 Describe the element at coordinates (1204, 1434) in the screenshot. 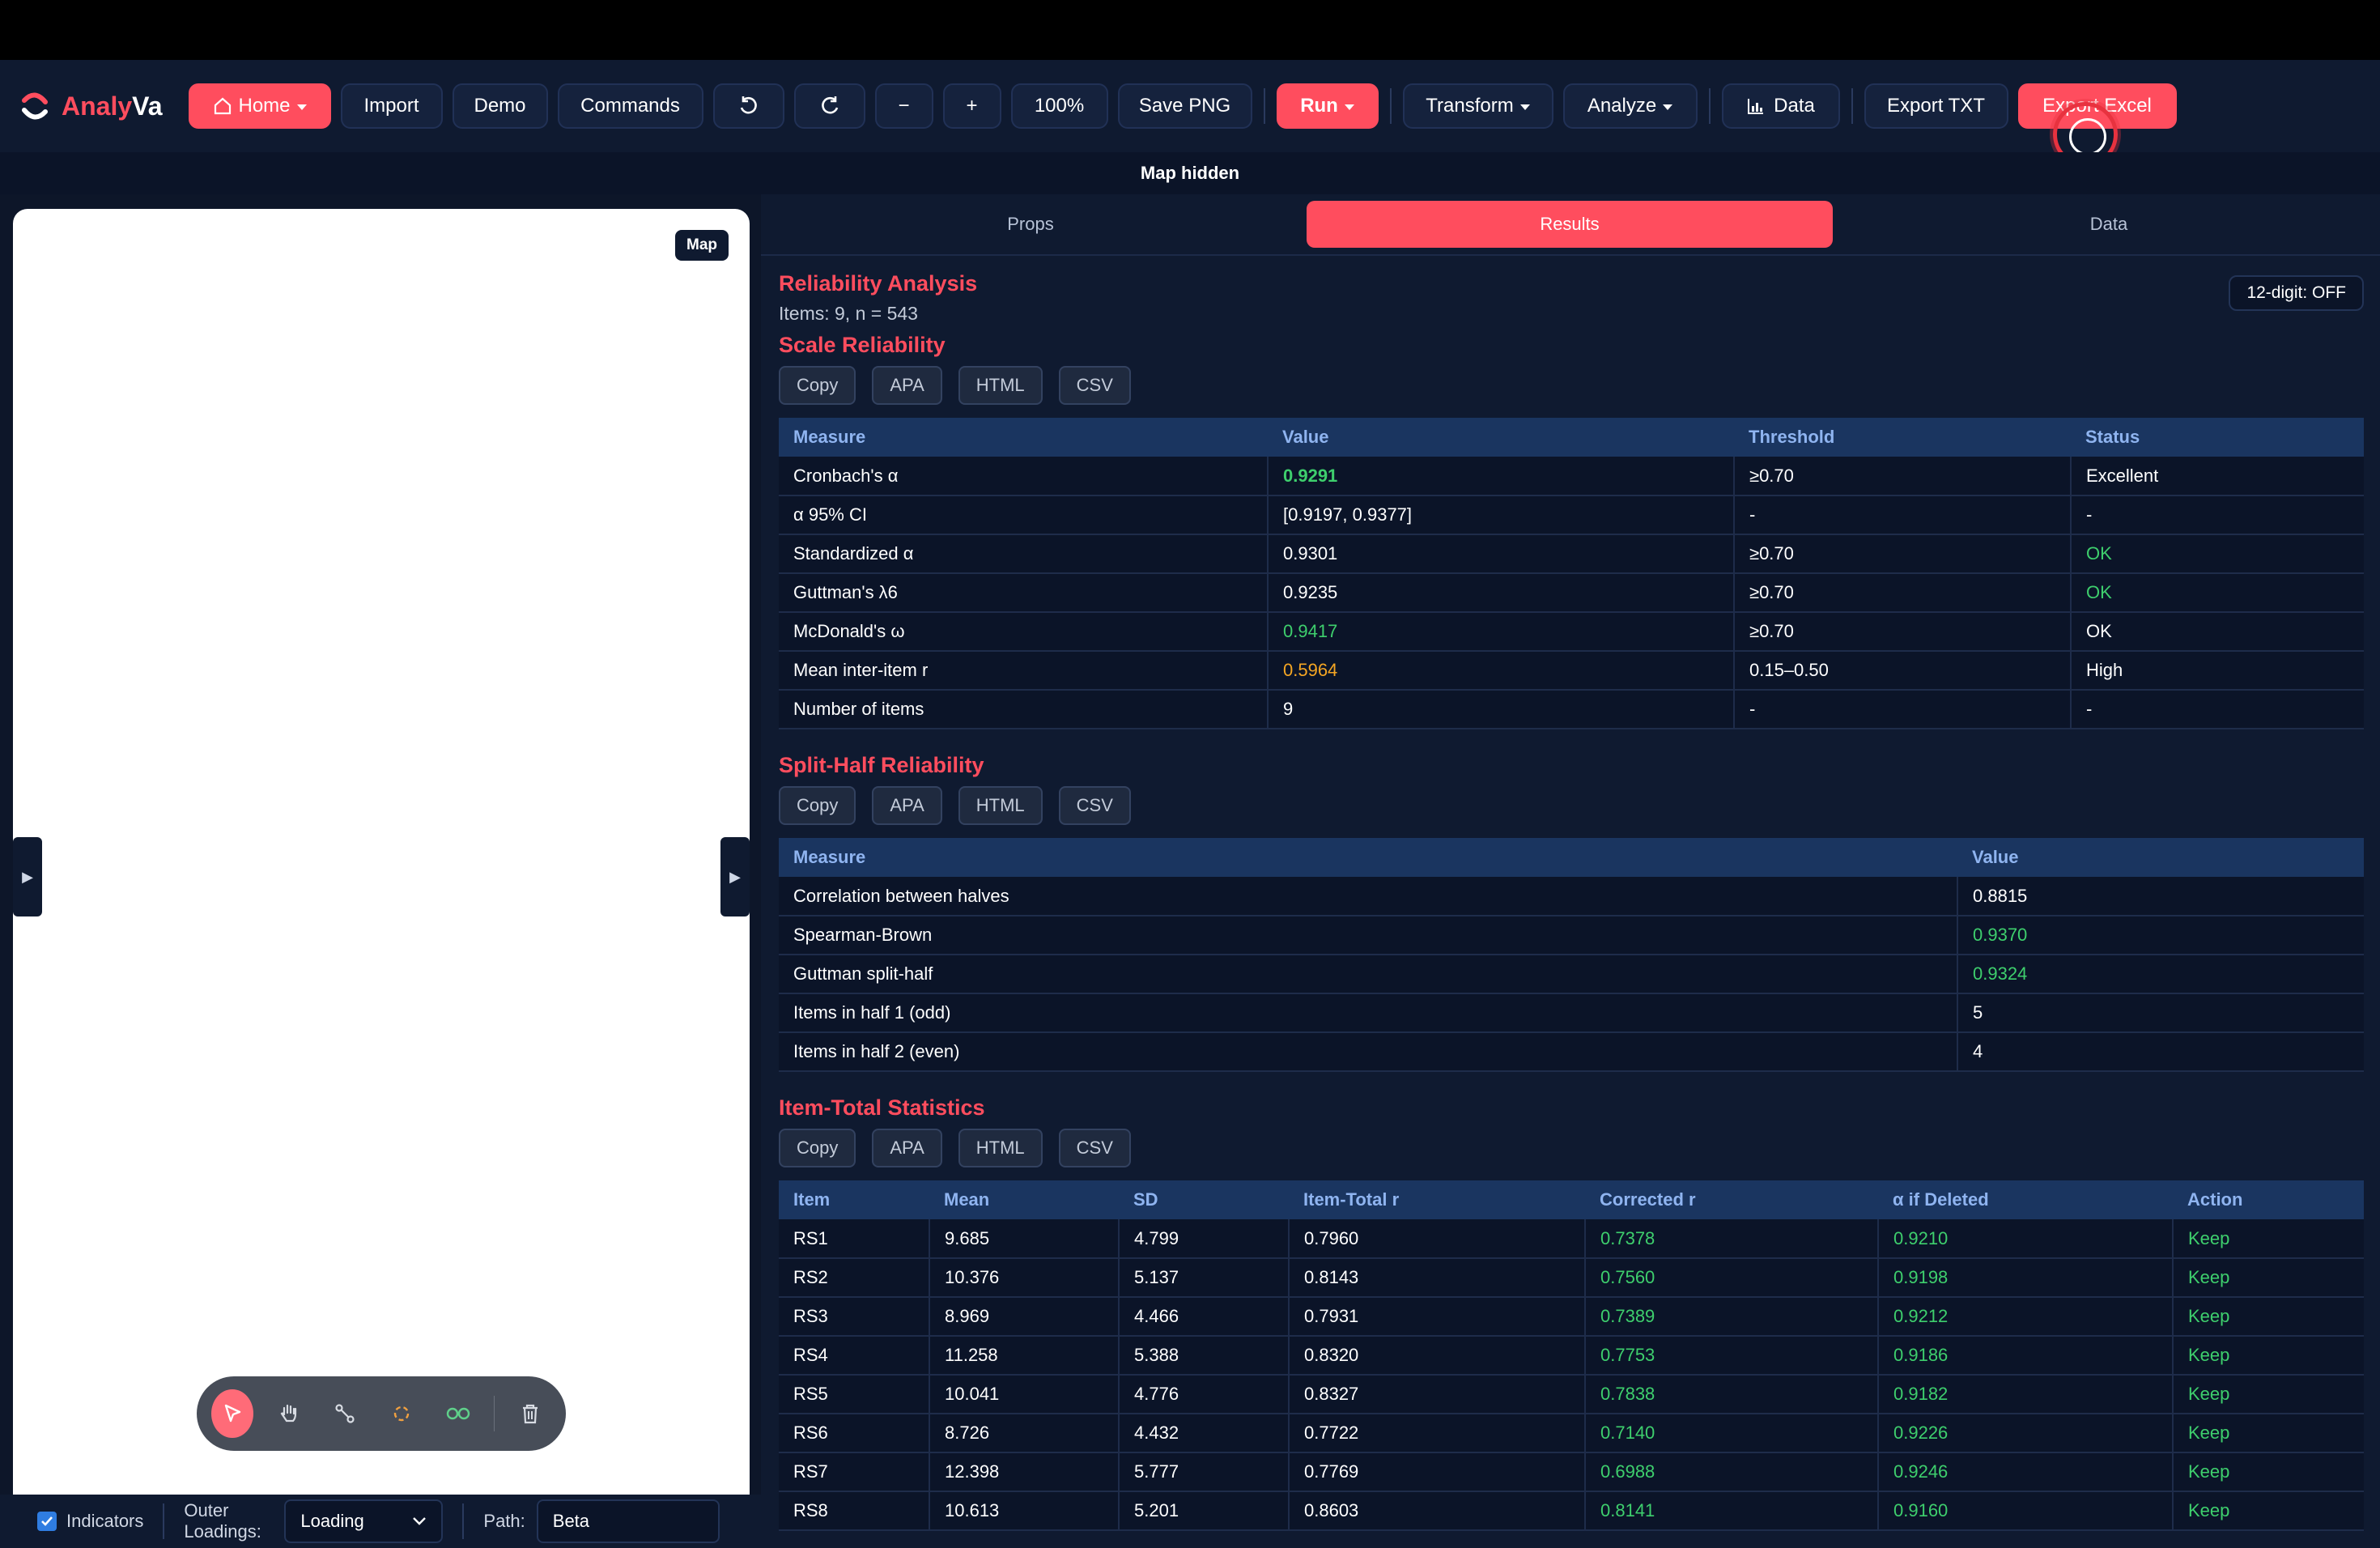

I see `table-cell: 4.432` at that location.